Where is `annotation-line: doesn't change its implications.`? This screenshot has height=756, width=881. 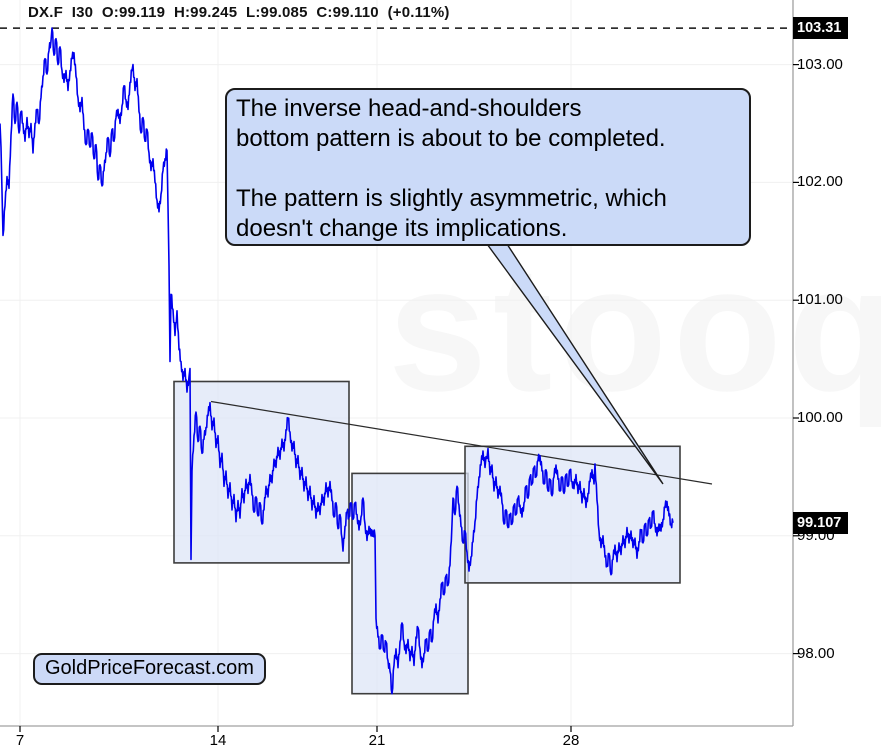
annotation-line: doesn't change its implications. is located at coordinates (402, 228).